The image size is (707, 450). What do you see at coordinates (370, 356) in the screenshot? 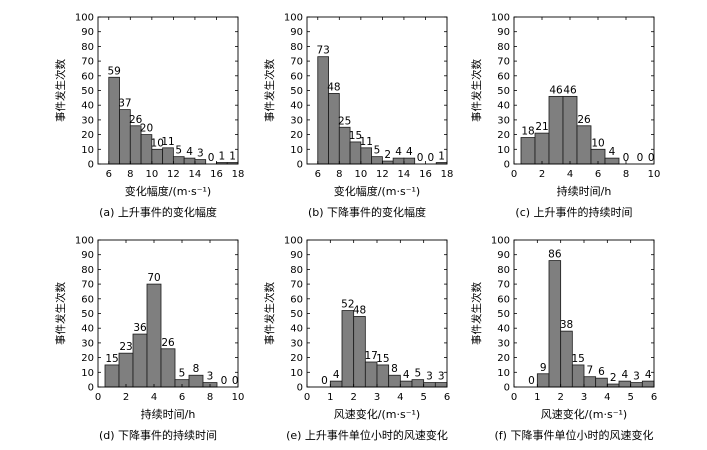
I see `data-label: 17` at bounding box center [370, 356].